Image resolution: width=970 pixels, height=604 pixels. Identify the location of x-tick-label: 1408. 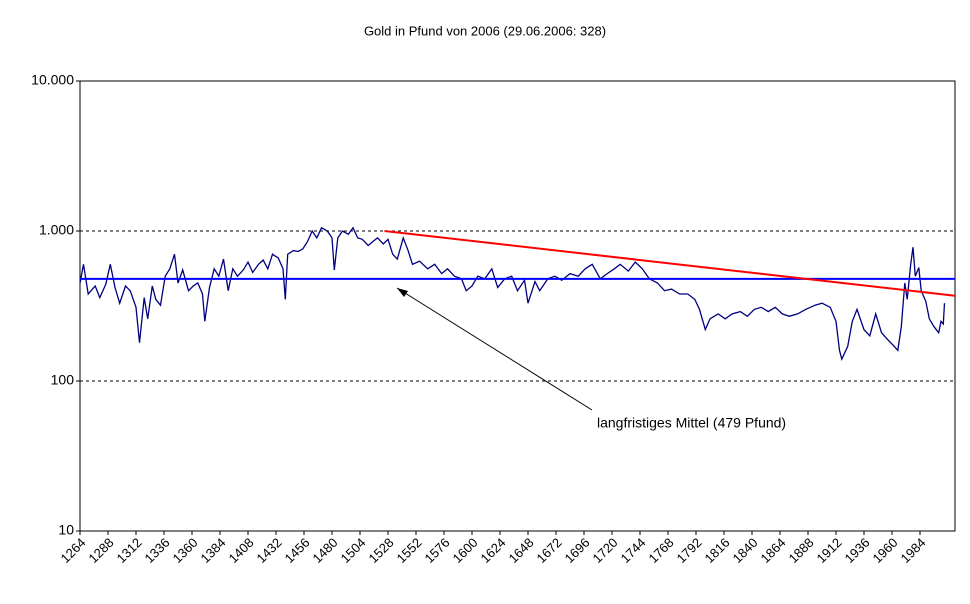
(240, 550).